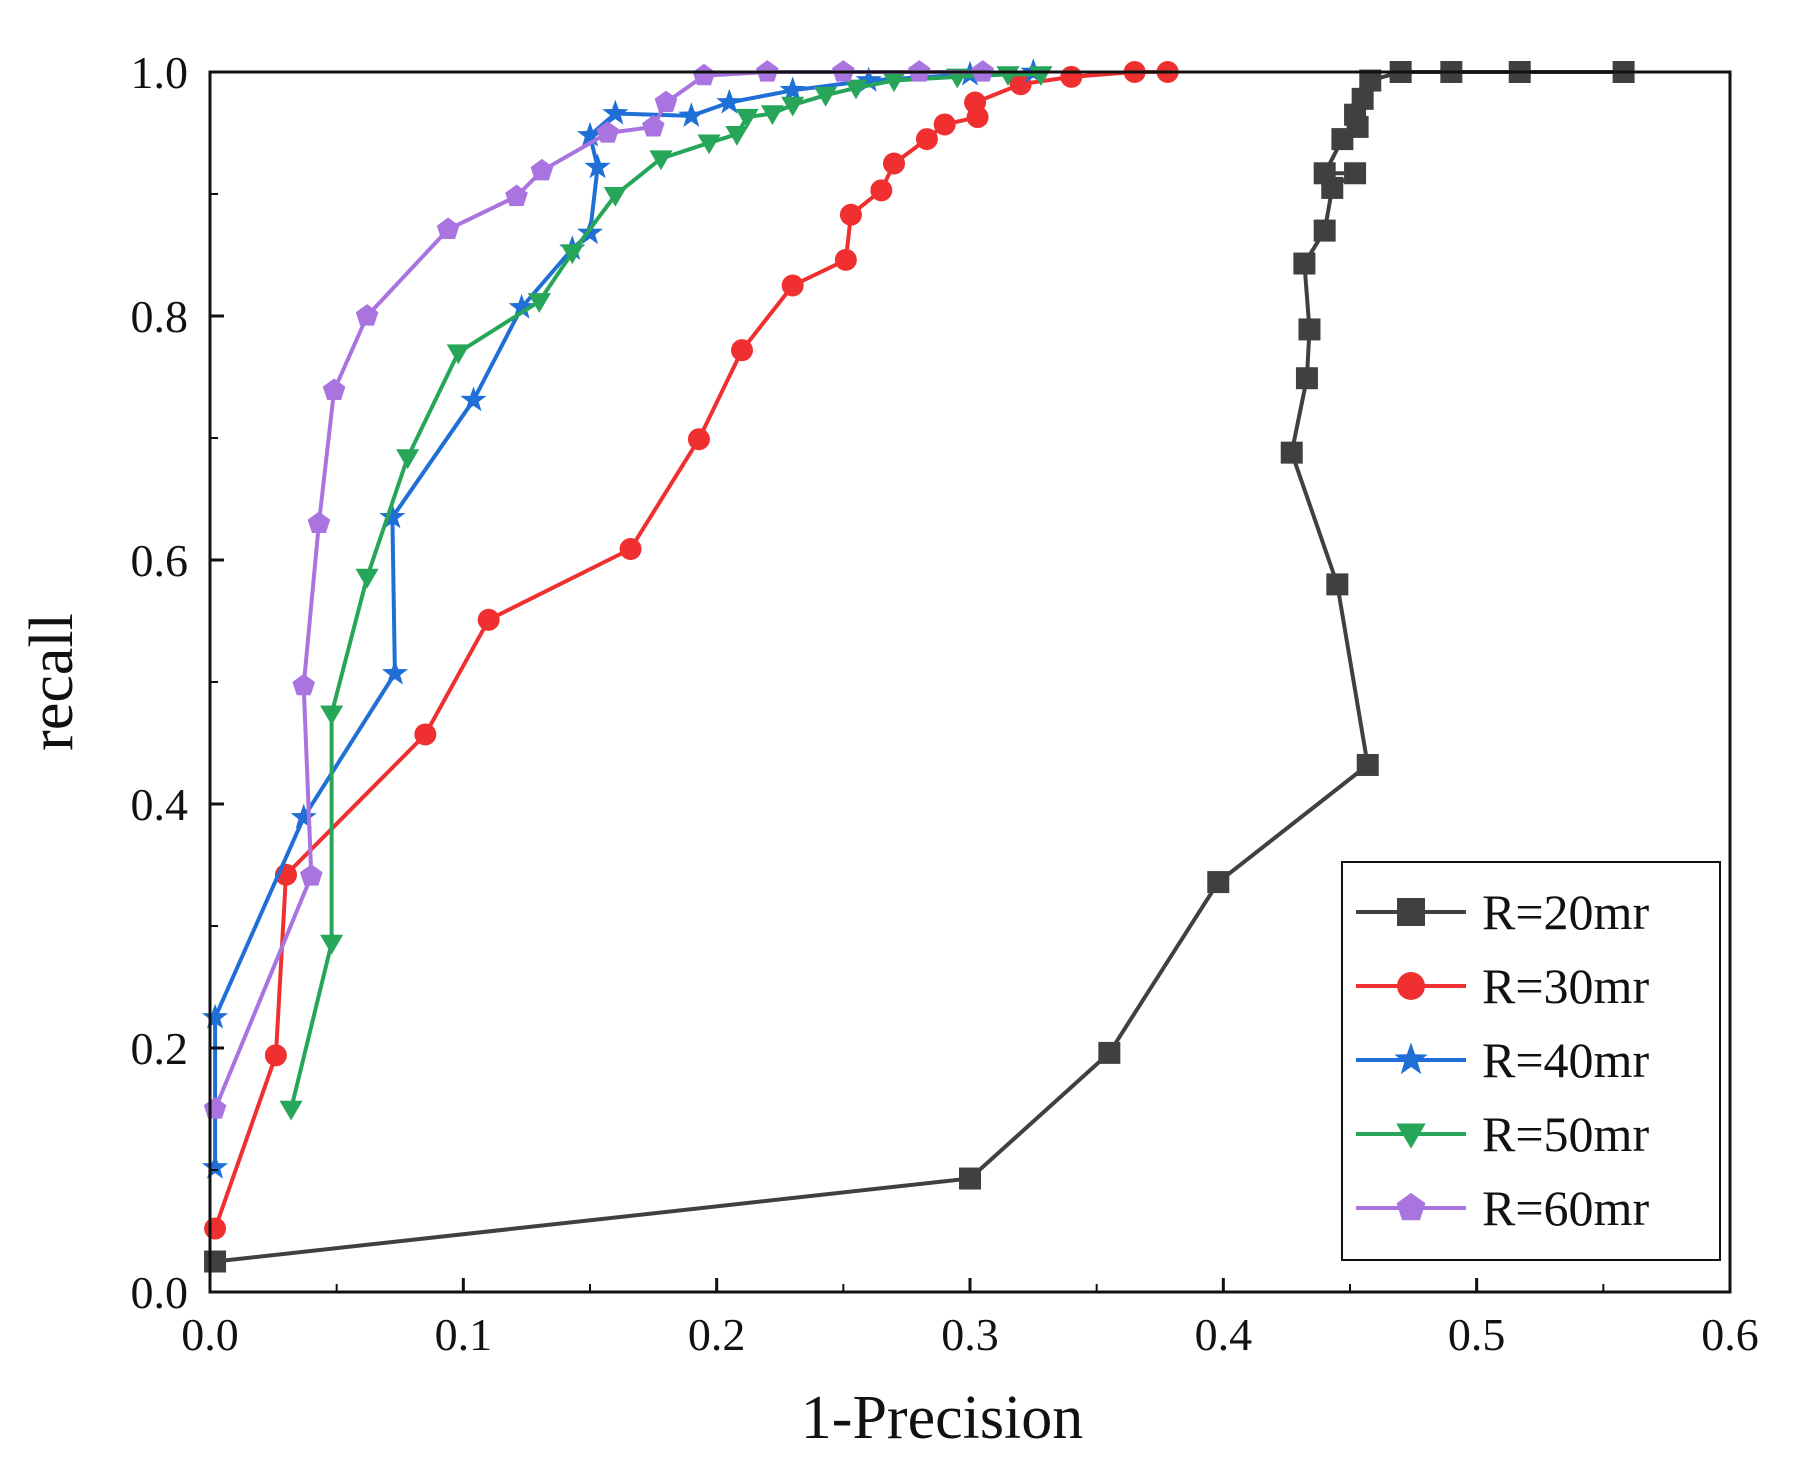  Describe the element at coordinates (970, 1334) in the screenshot. I see `x-tick-label: 0.3` at that location.